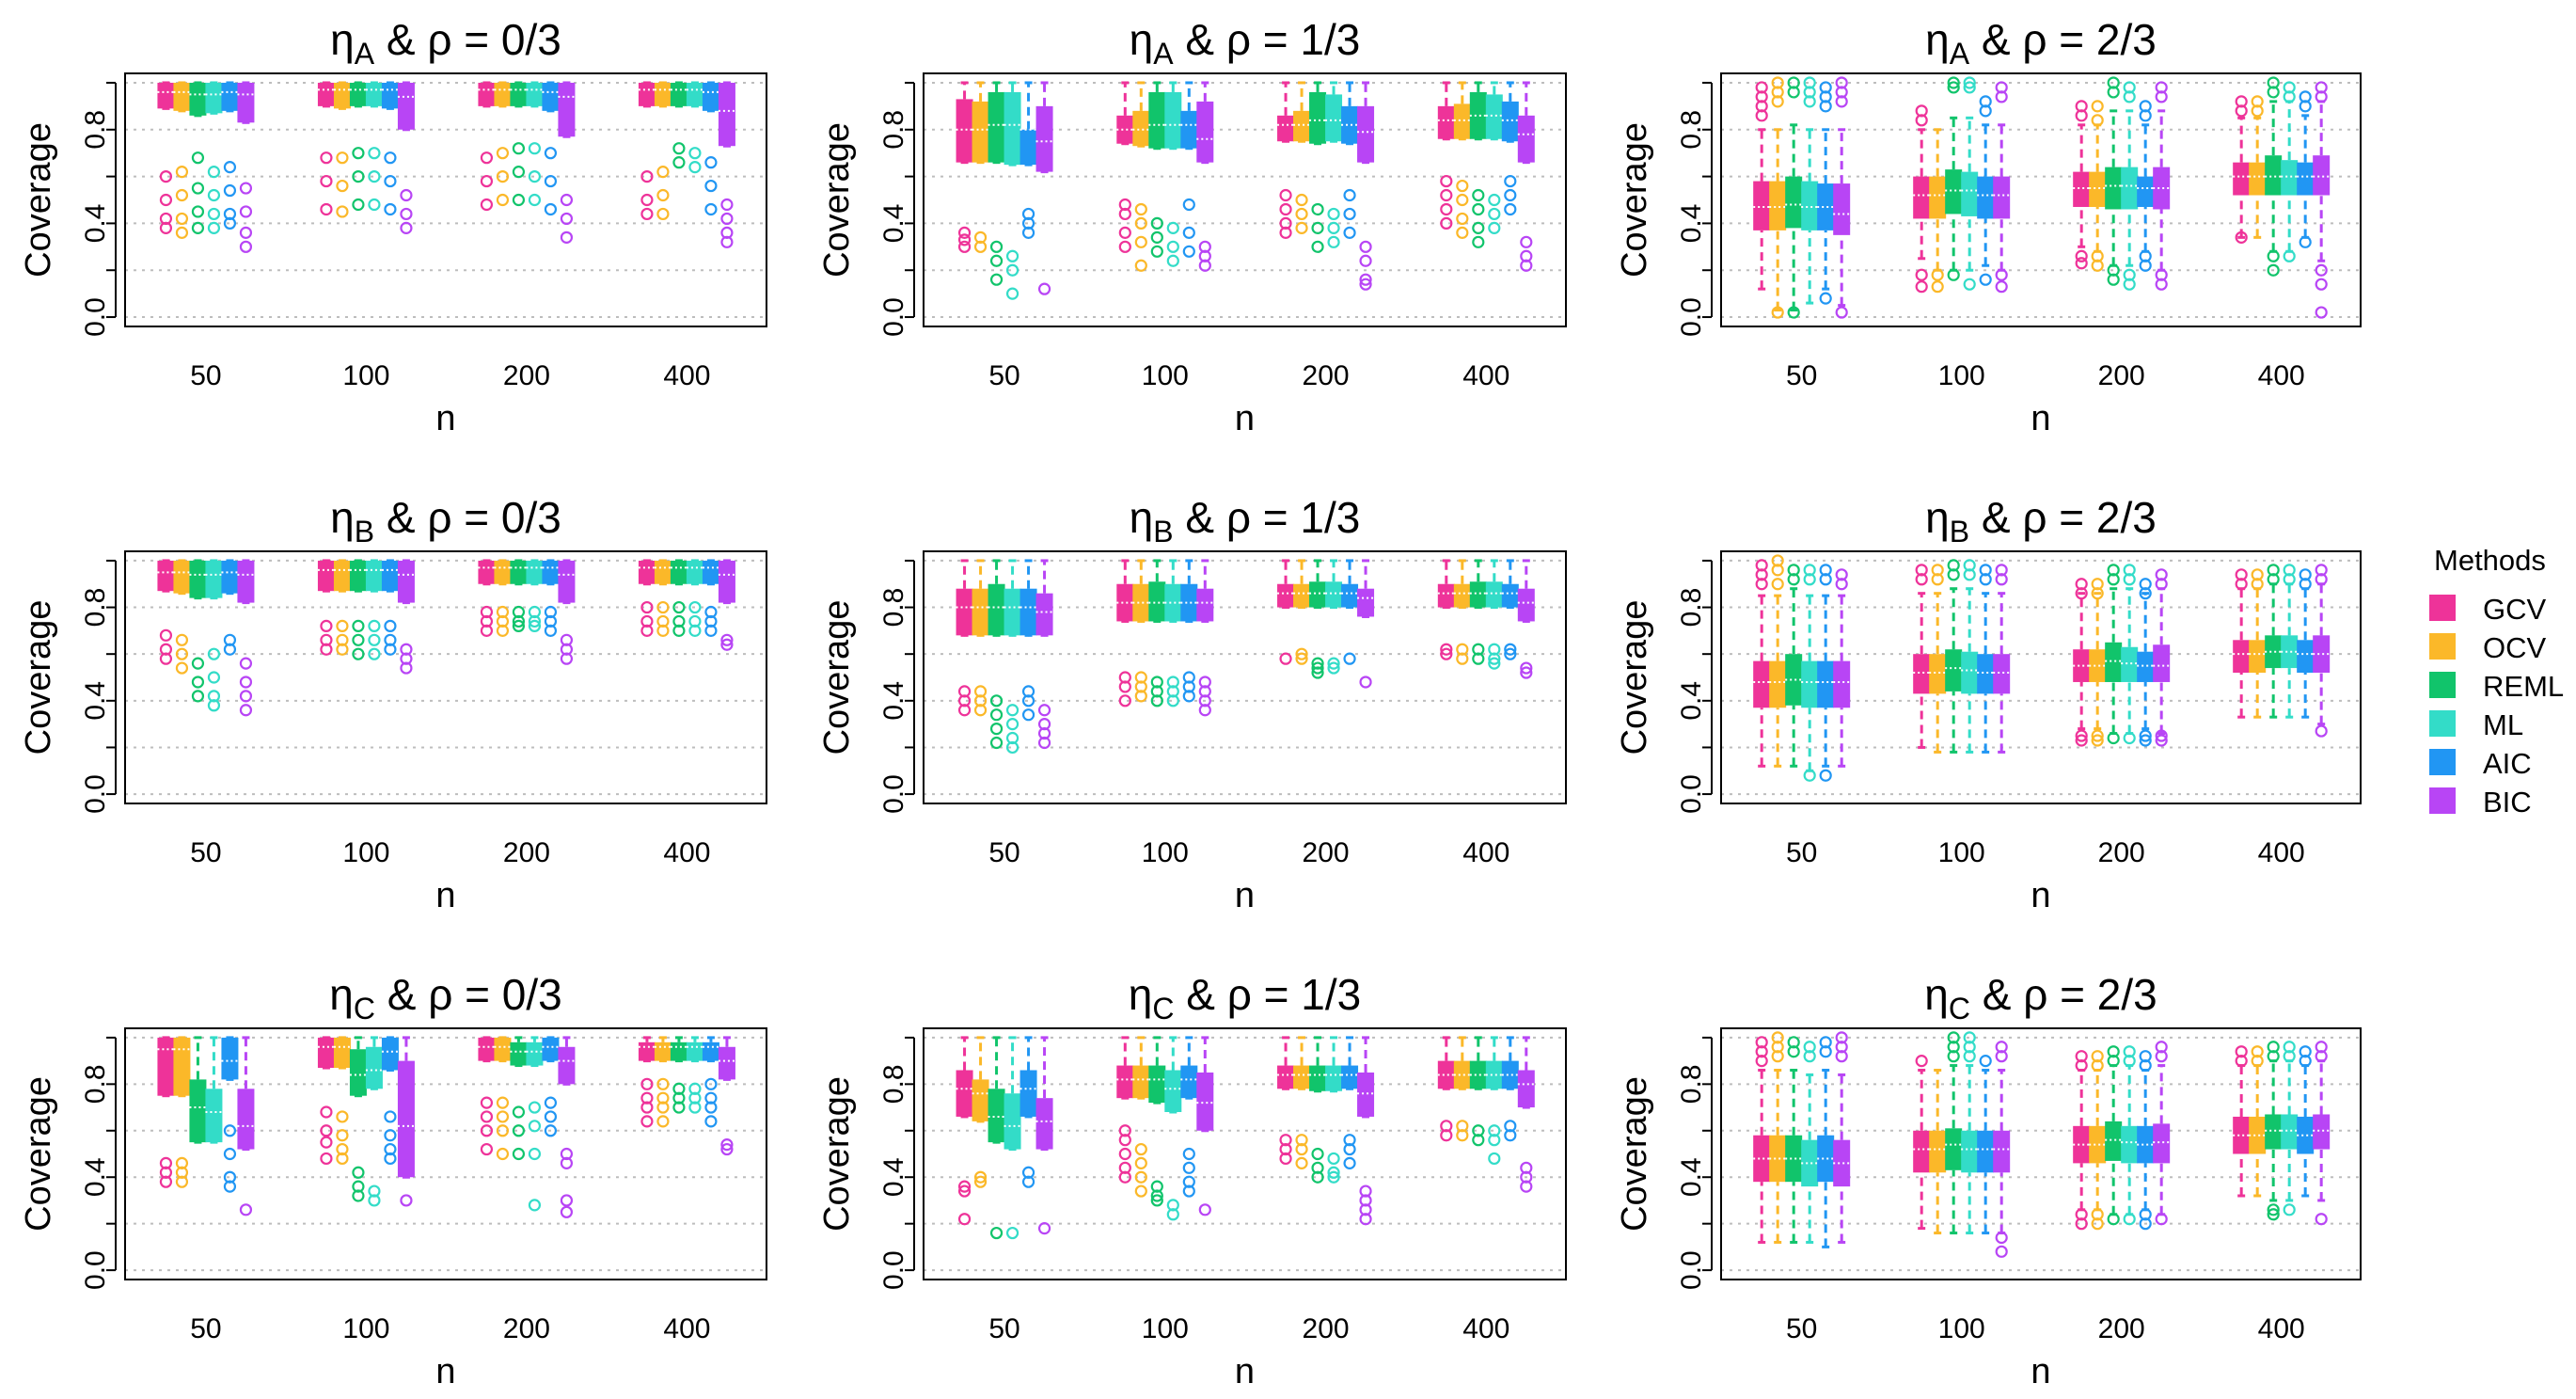 The height and width of the screenshot is (1399, 2576). I want to click on y-tick-label: 0.4, so click(893, 224).